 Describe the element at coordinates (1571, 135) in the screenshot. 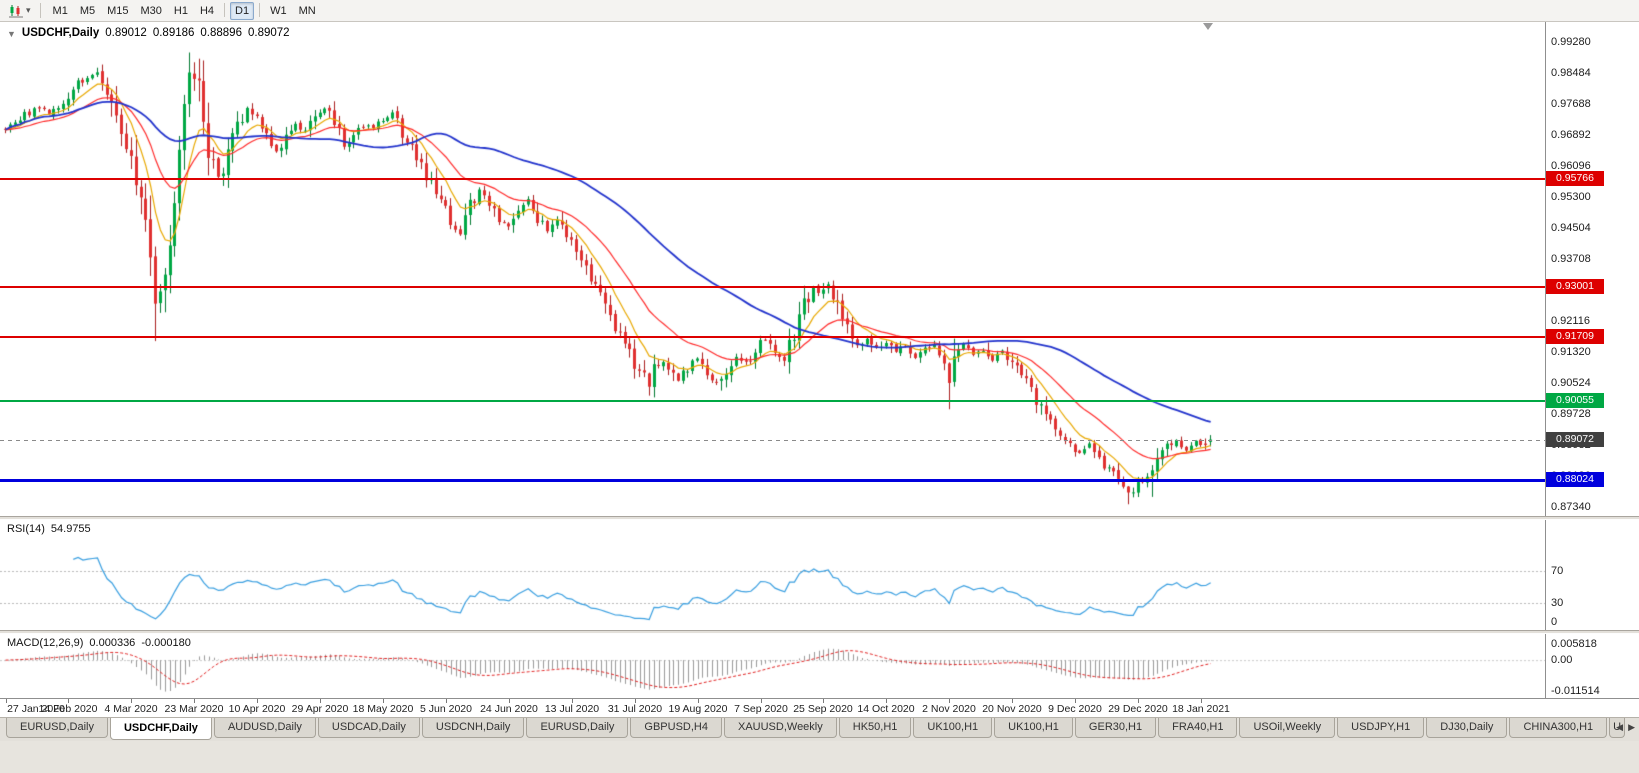

I see `price-axis-label: 0.96892` at that location.